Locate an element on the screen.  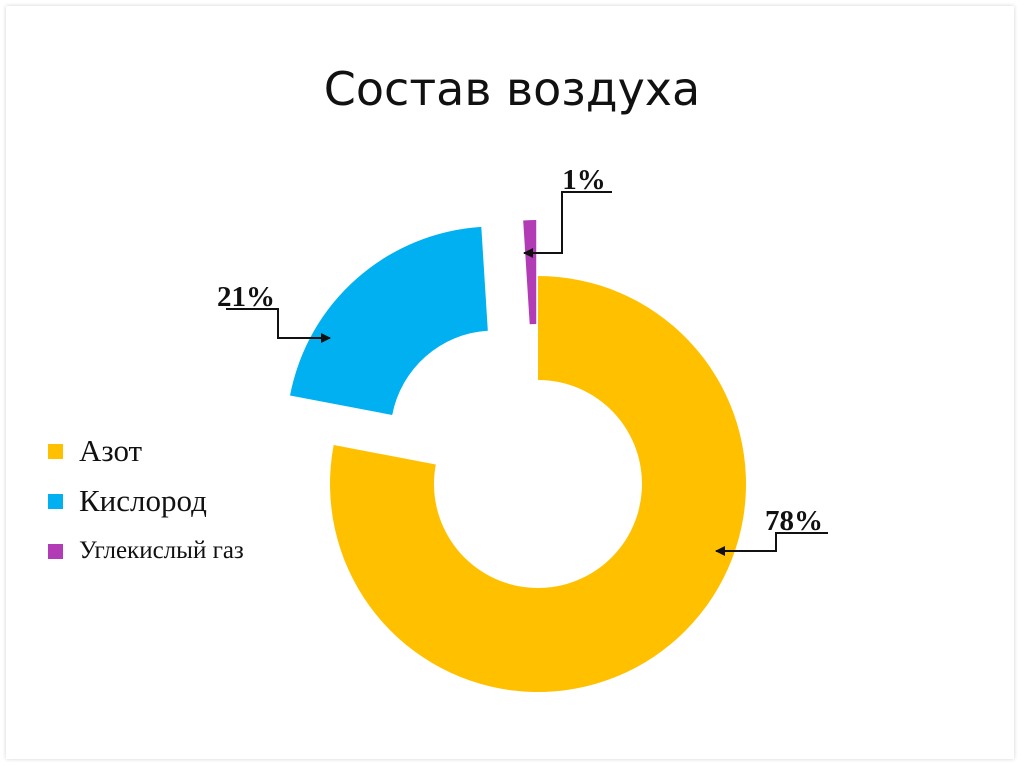
slice-oxygen is located at coordinates (389, 321).